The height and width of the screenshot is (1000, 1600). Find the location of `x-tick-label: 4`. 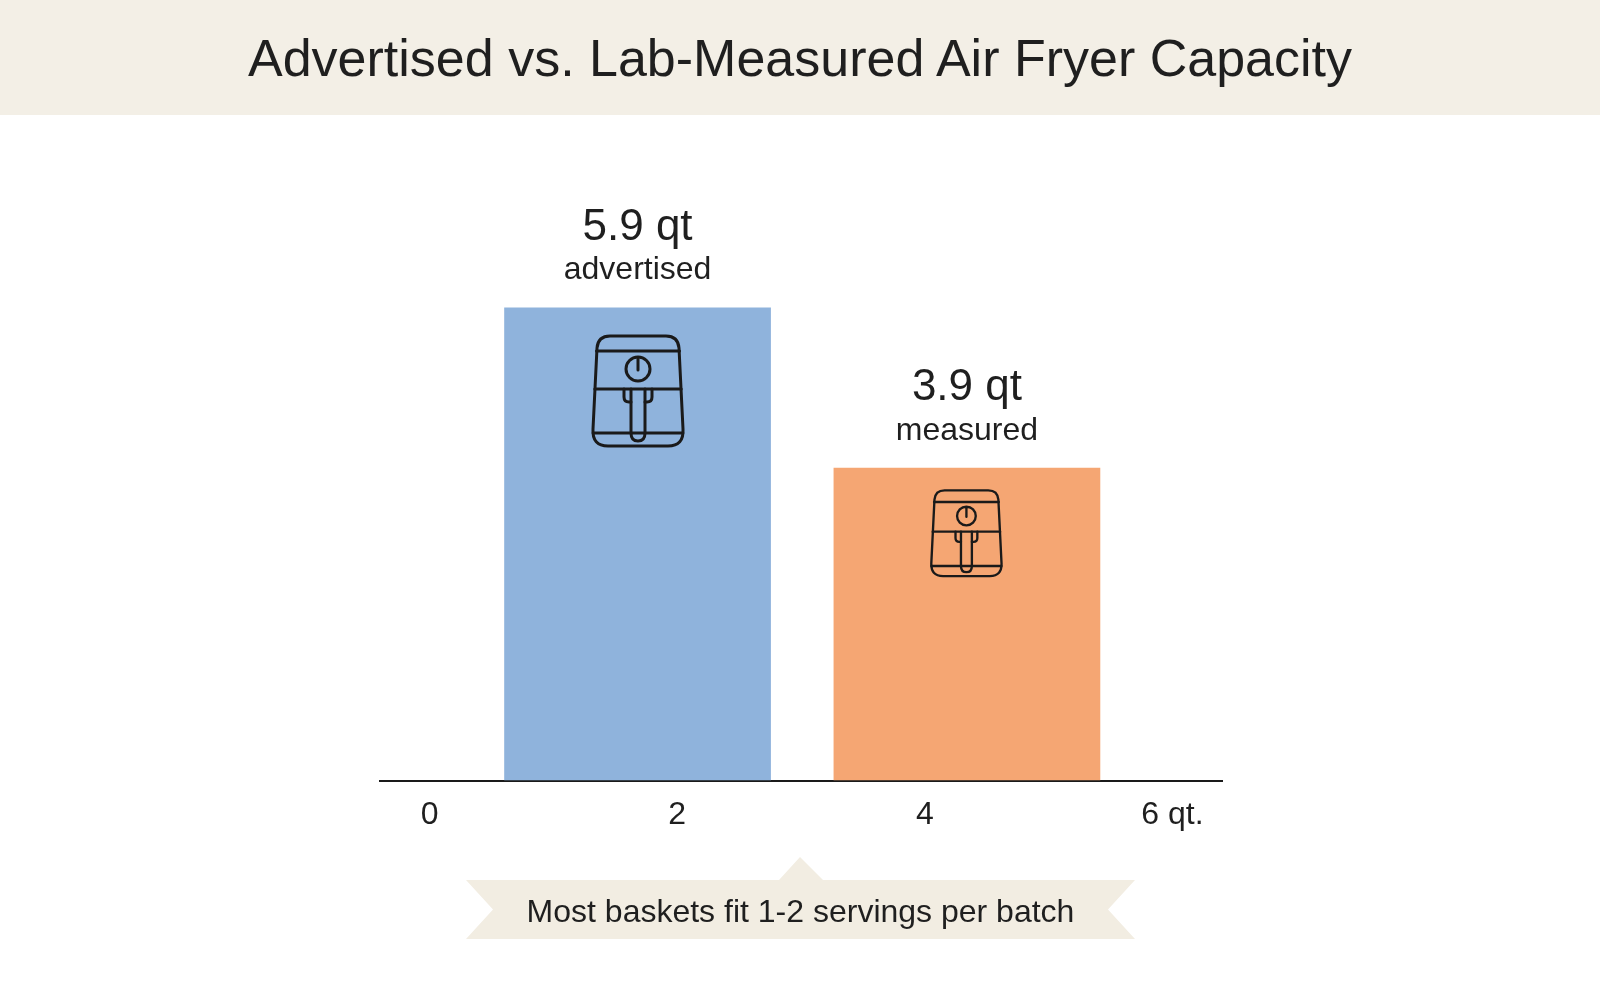

x-tick-label: 4 is located at coordinates (924, 812).